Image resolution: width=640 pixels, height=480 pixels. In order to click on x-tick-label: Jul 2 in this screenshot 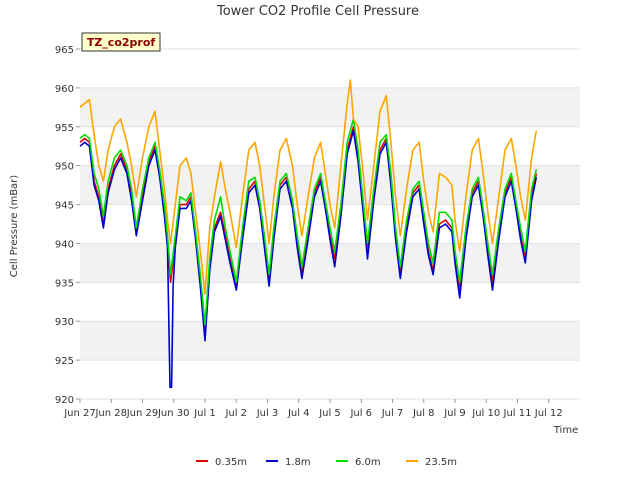, I will do `click(235, 413)`.